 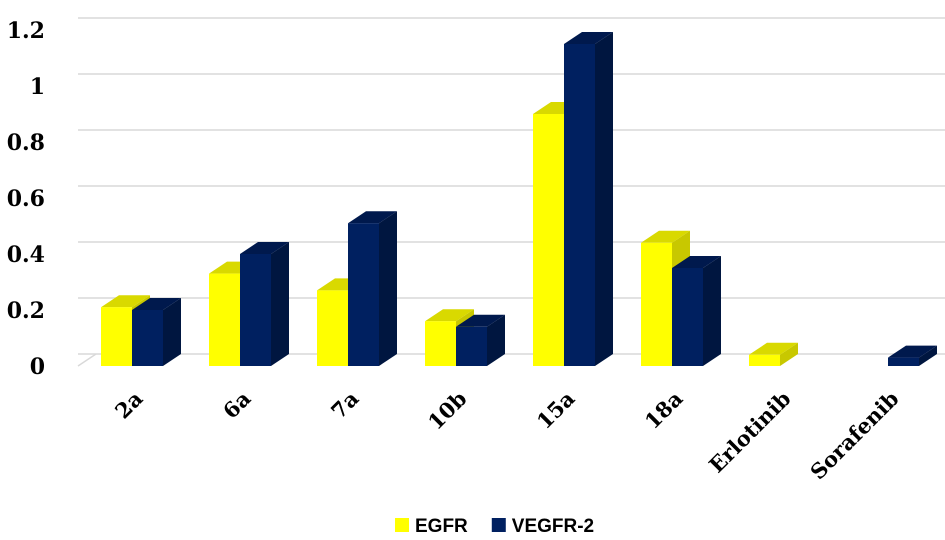 I want to click on bar-18a-VEGFR-2-top, so click(x=696, y=262).